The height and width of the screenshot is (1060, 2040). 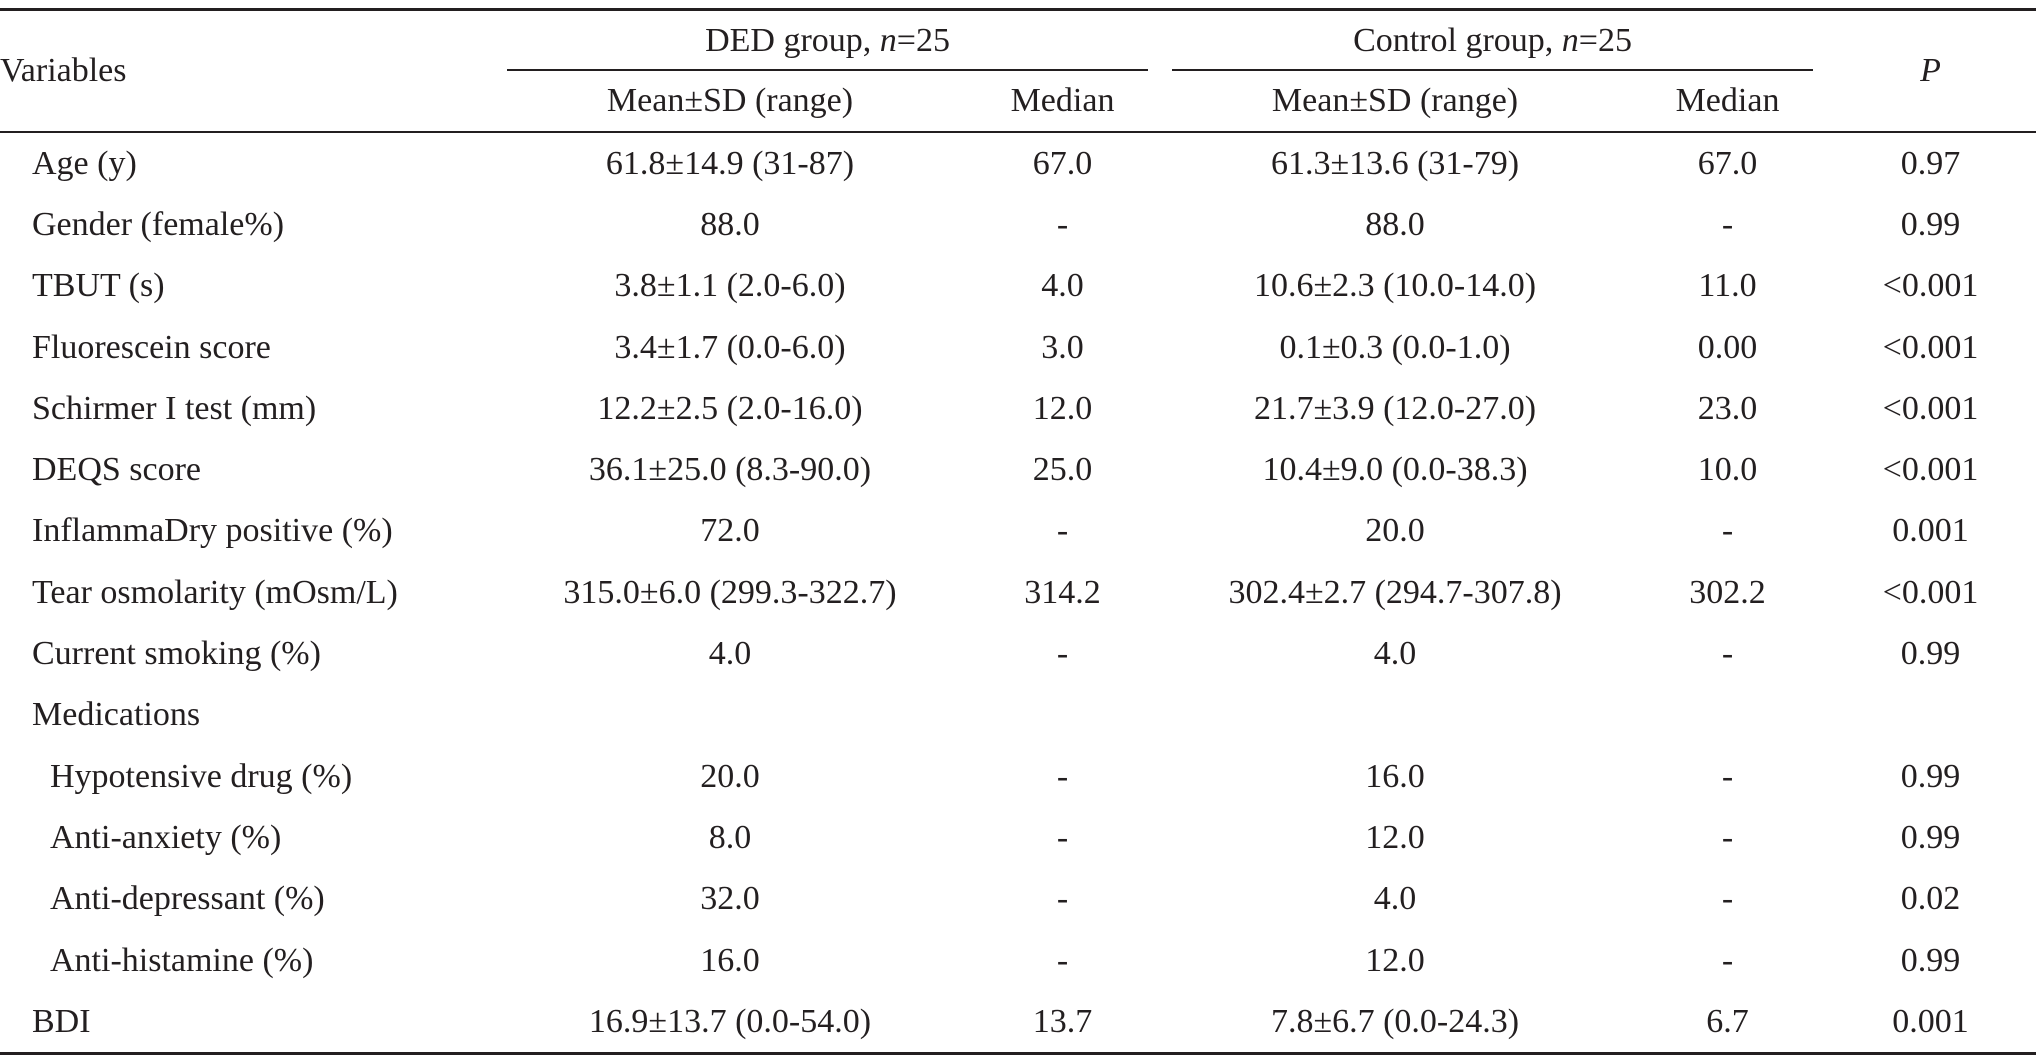 What do you see at coordinates (730, 347) in the screenshot?
I see `ded-mean-cell: 3.4±1.7 (0.0-6.0)` at bounding box center [730, 347].